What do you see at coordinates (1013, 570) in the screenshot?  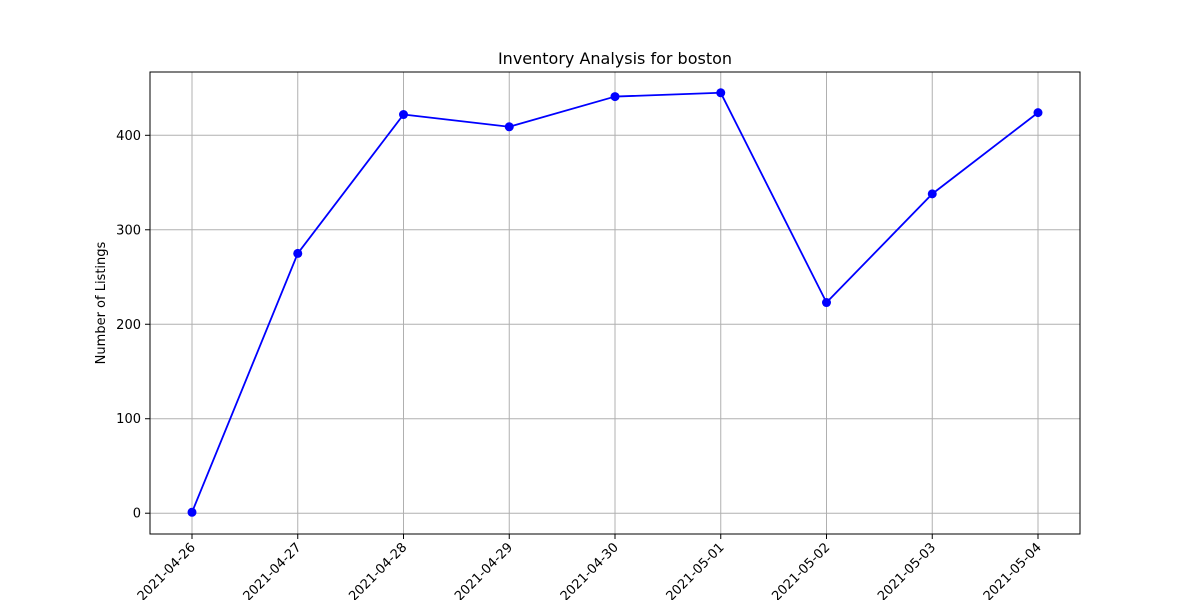 I see `x-tick-label: 2021-05-04` at bounding box center [1013, 570].